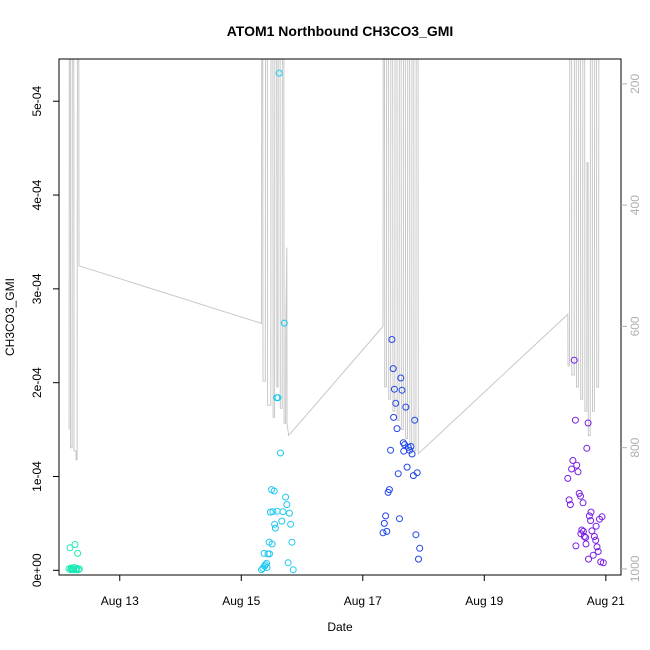 The height and width of the screenshot is (650, 650). I want to click on y-tick-label-0: 0e+00, so click(37, 570).